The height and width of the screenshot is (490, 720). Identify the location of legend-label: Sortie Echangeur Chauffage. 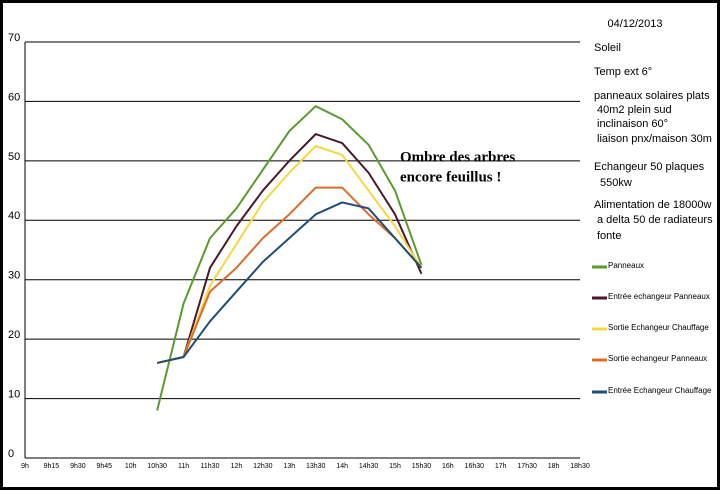
(658, 327).